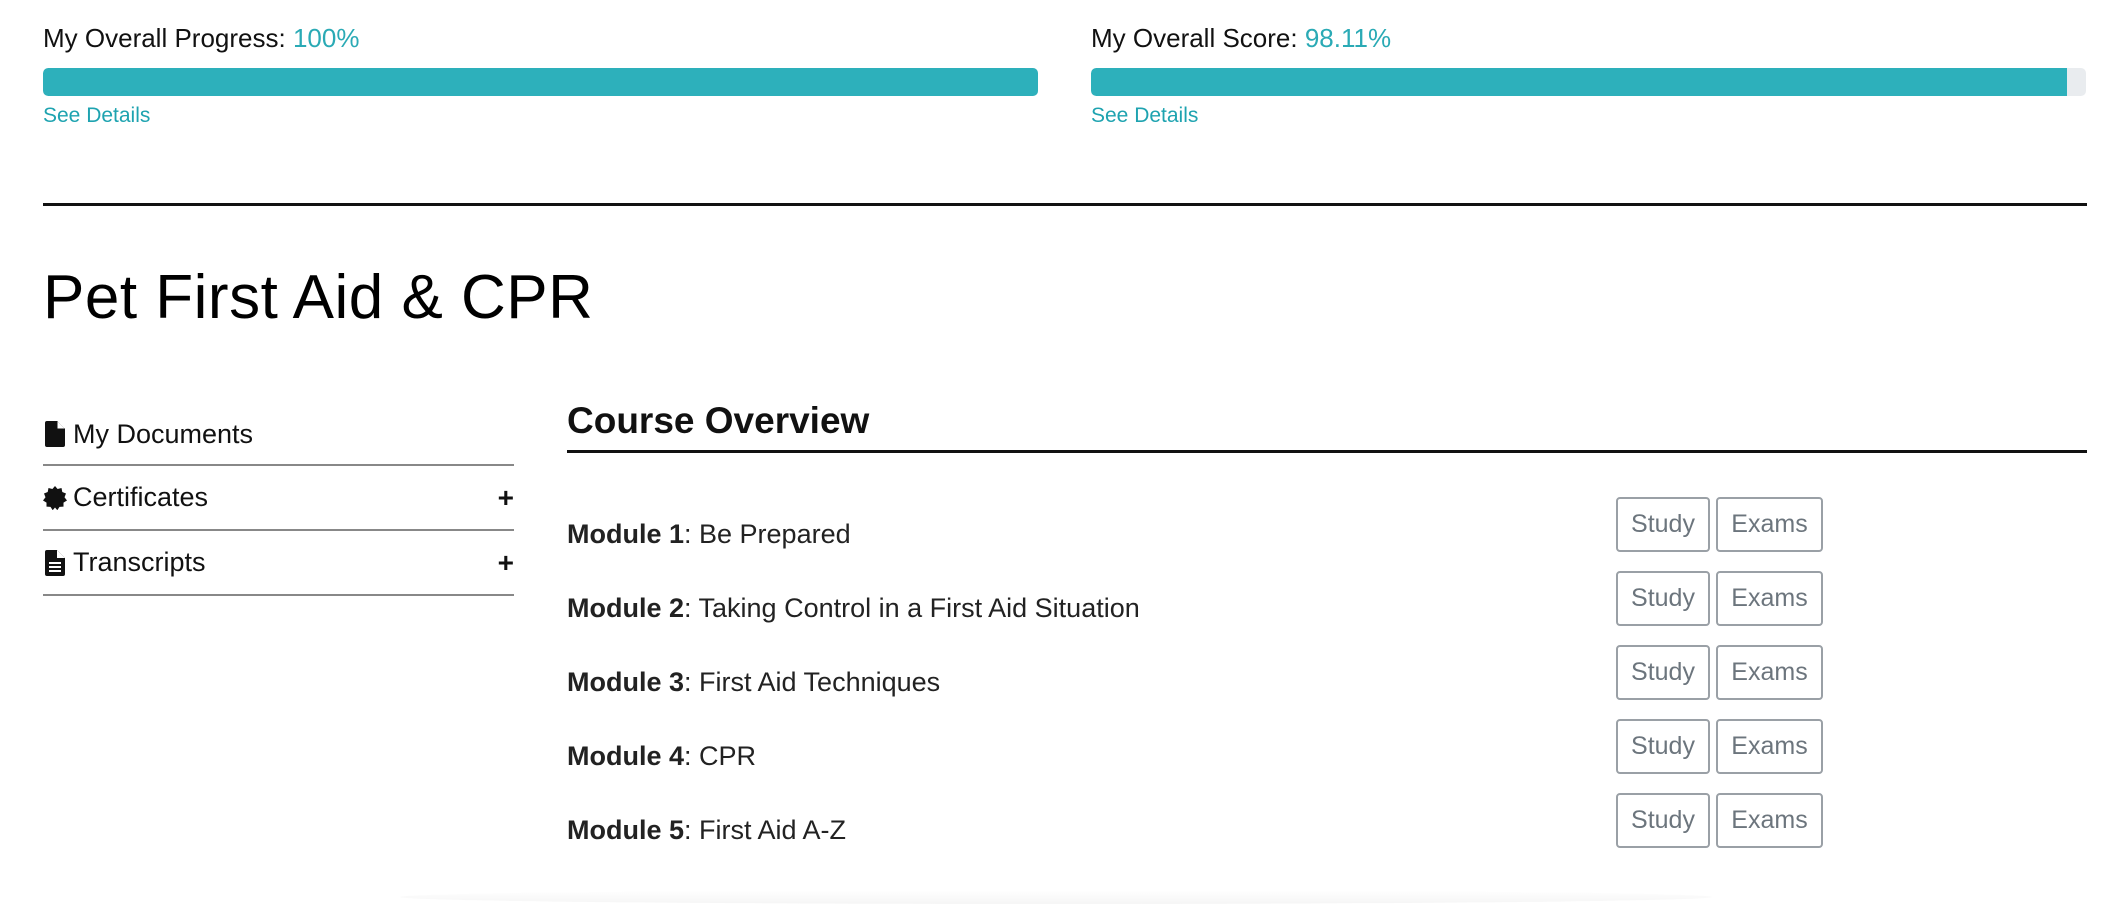  I want to click on module-title: Module 4: CPR, so click(661, 756).